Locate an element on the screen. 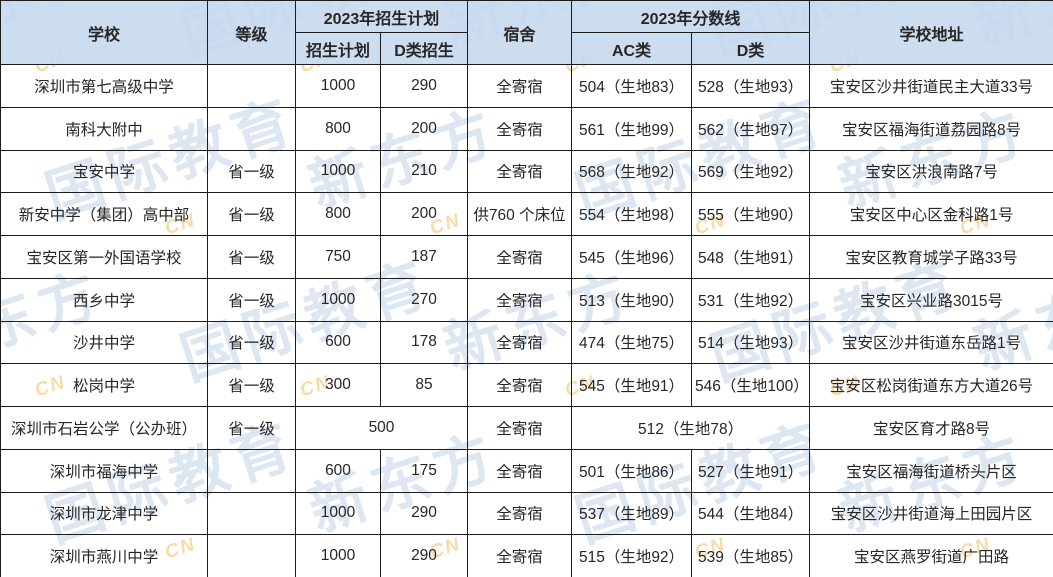  cell-address: 宝安区松岗街道东方大道26号 is located at coordinates (931, 385).